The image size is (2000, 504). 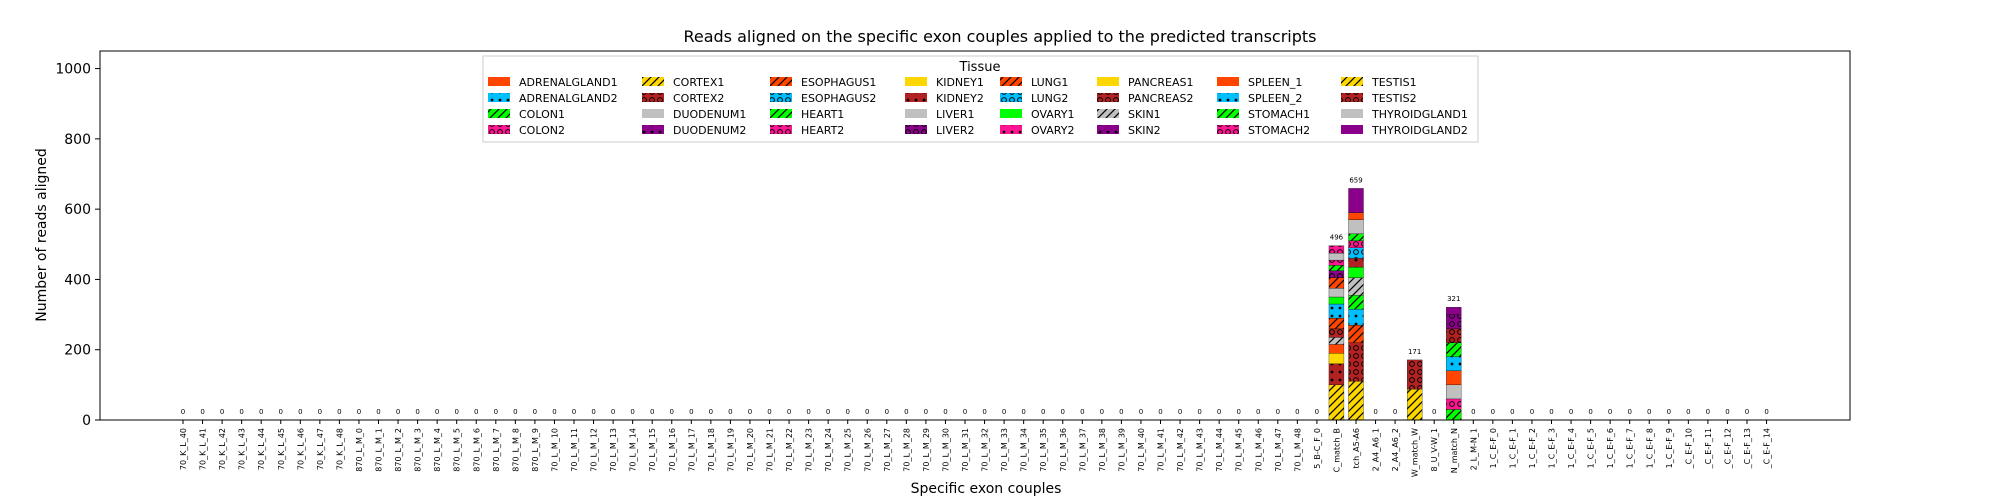 What do you see at coordinates (822, 130) in the screenshot?
I see `legend-label: HEART2` at bounding box center [822, 130].